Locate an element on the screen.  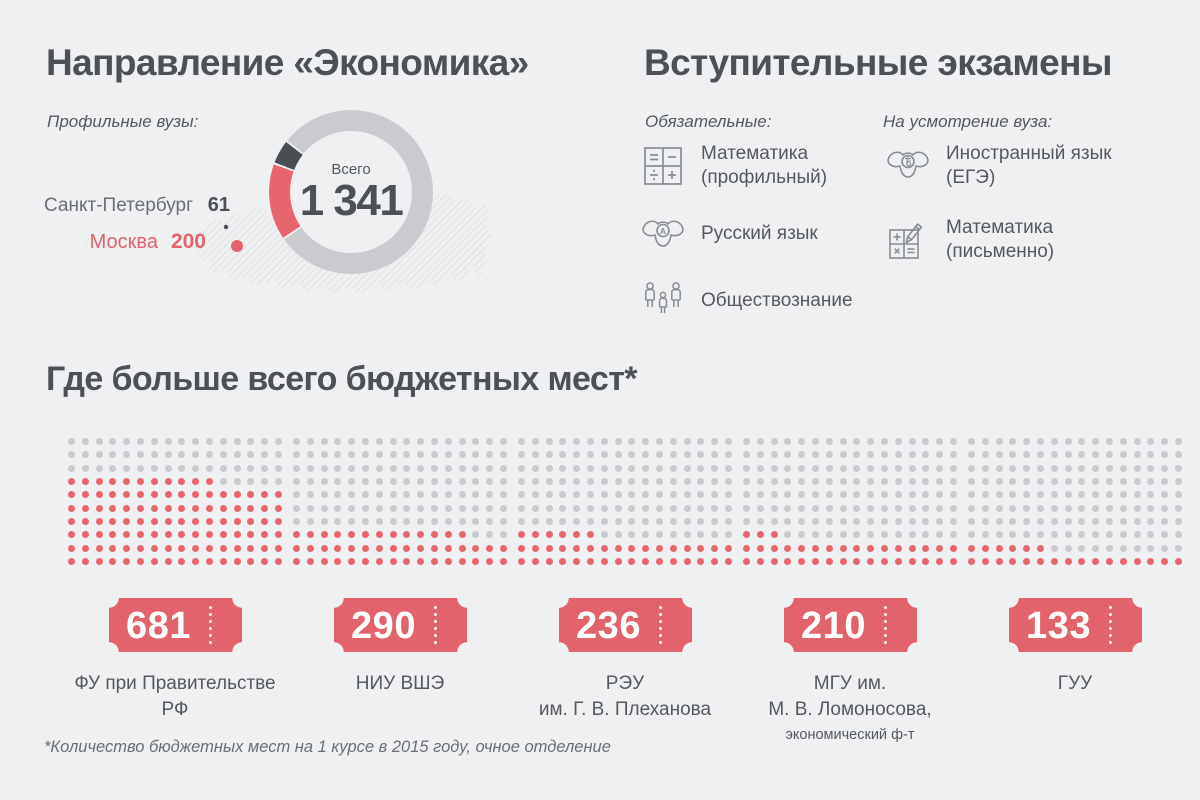
university-name-line: РЭУ is located at coordinates (625, 684).